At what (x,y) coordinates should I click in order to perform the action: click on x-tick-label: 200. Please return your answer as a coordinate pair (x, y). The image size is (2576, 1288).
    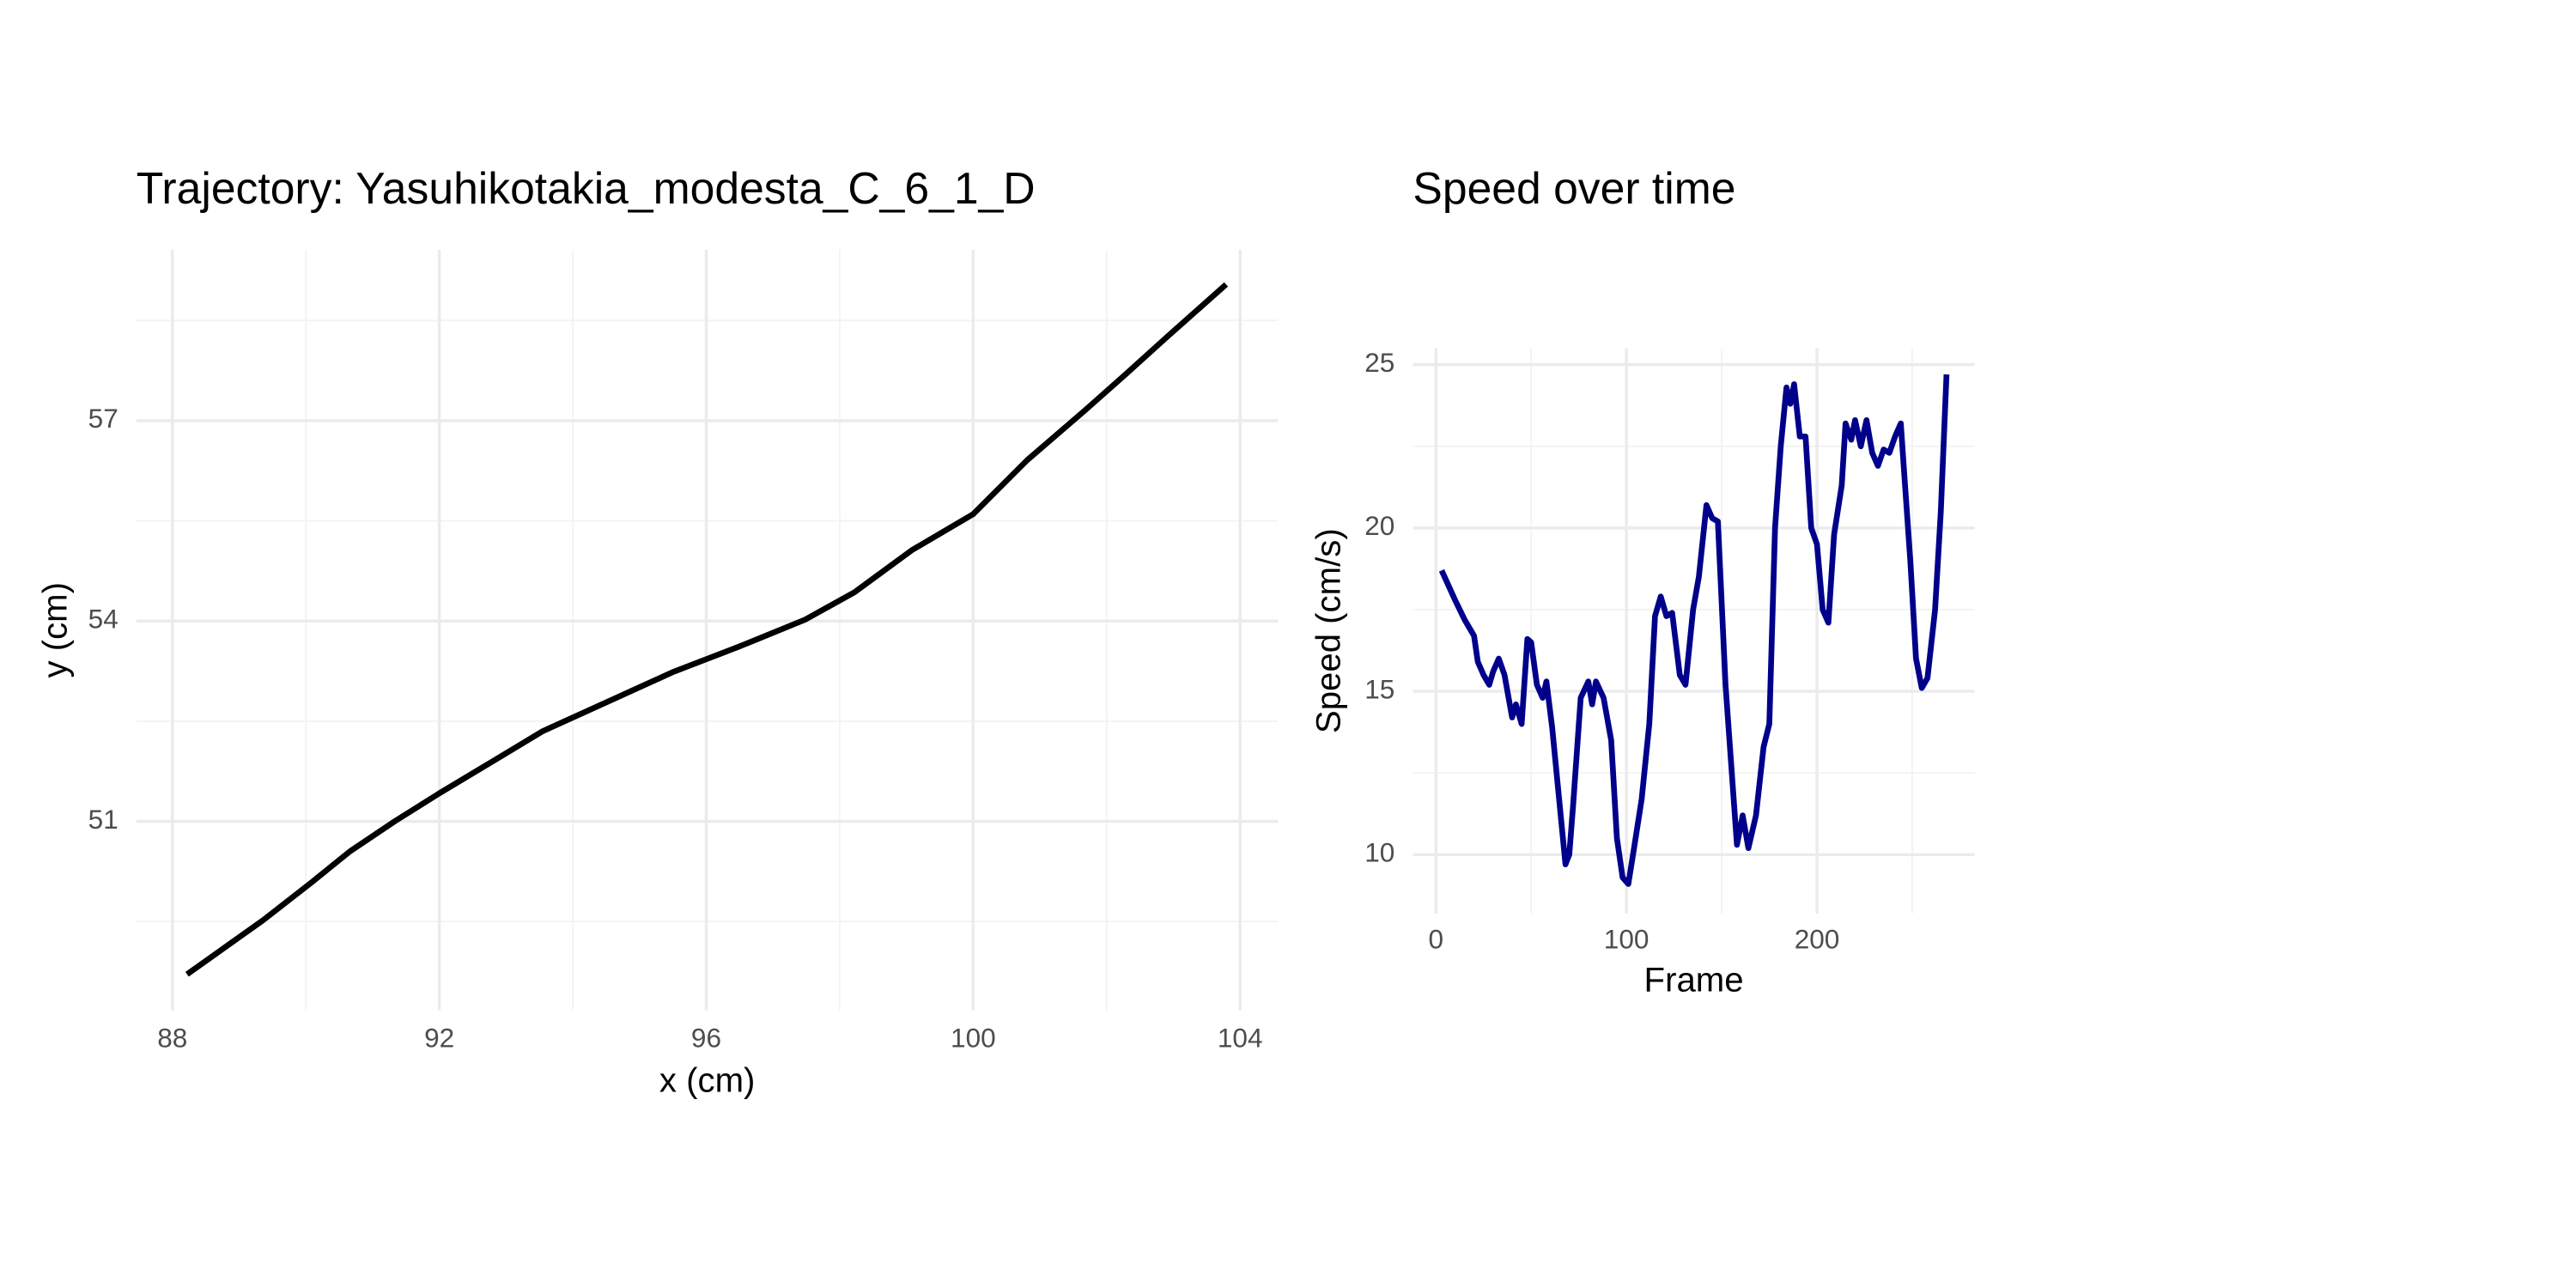
    Looking at the image, I should click on (1817, 940).